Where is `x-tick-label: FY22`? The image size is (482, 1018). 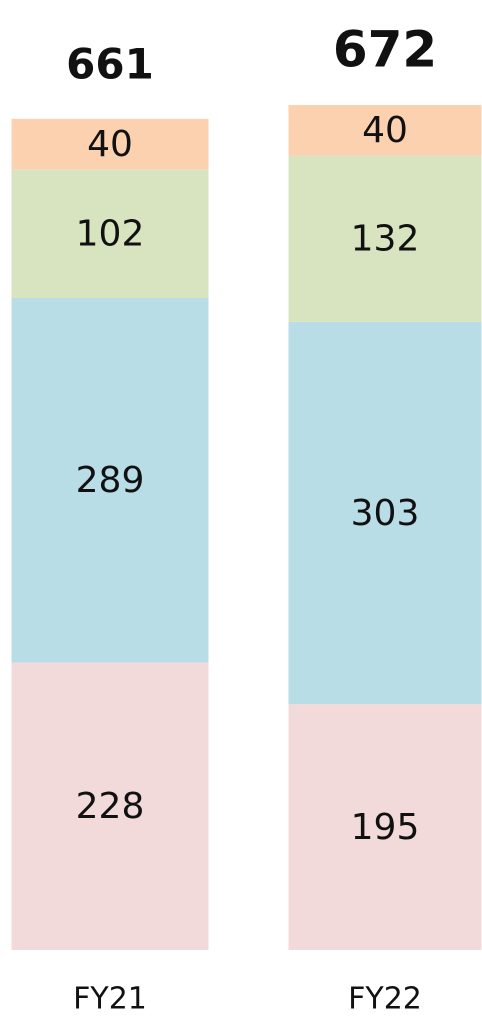
x-tick-label: FY22 is located at coordinates (385, 999).